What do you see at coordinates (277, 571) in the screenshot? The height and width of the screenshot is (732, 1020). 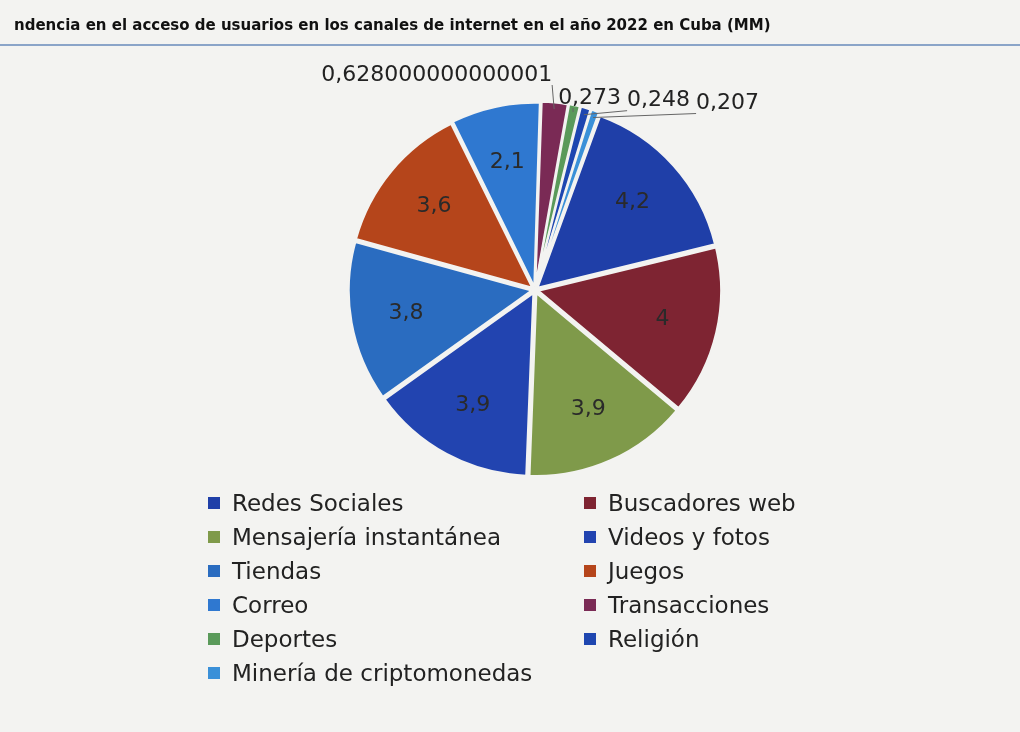 I see `legend-label: Tiendas` at bounding box center [277, 571].